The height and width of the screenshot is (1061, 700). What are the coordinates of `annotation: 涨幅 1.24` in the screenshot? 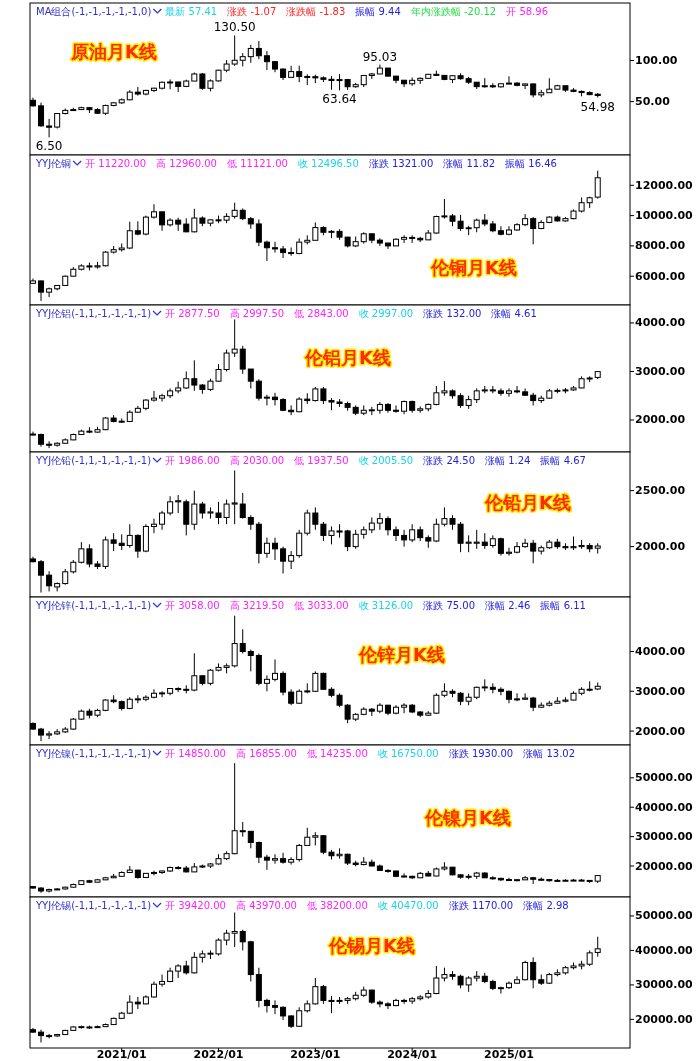 It's located at (508, 460).